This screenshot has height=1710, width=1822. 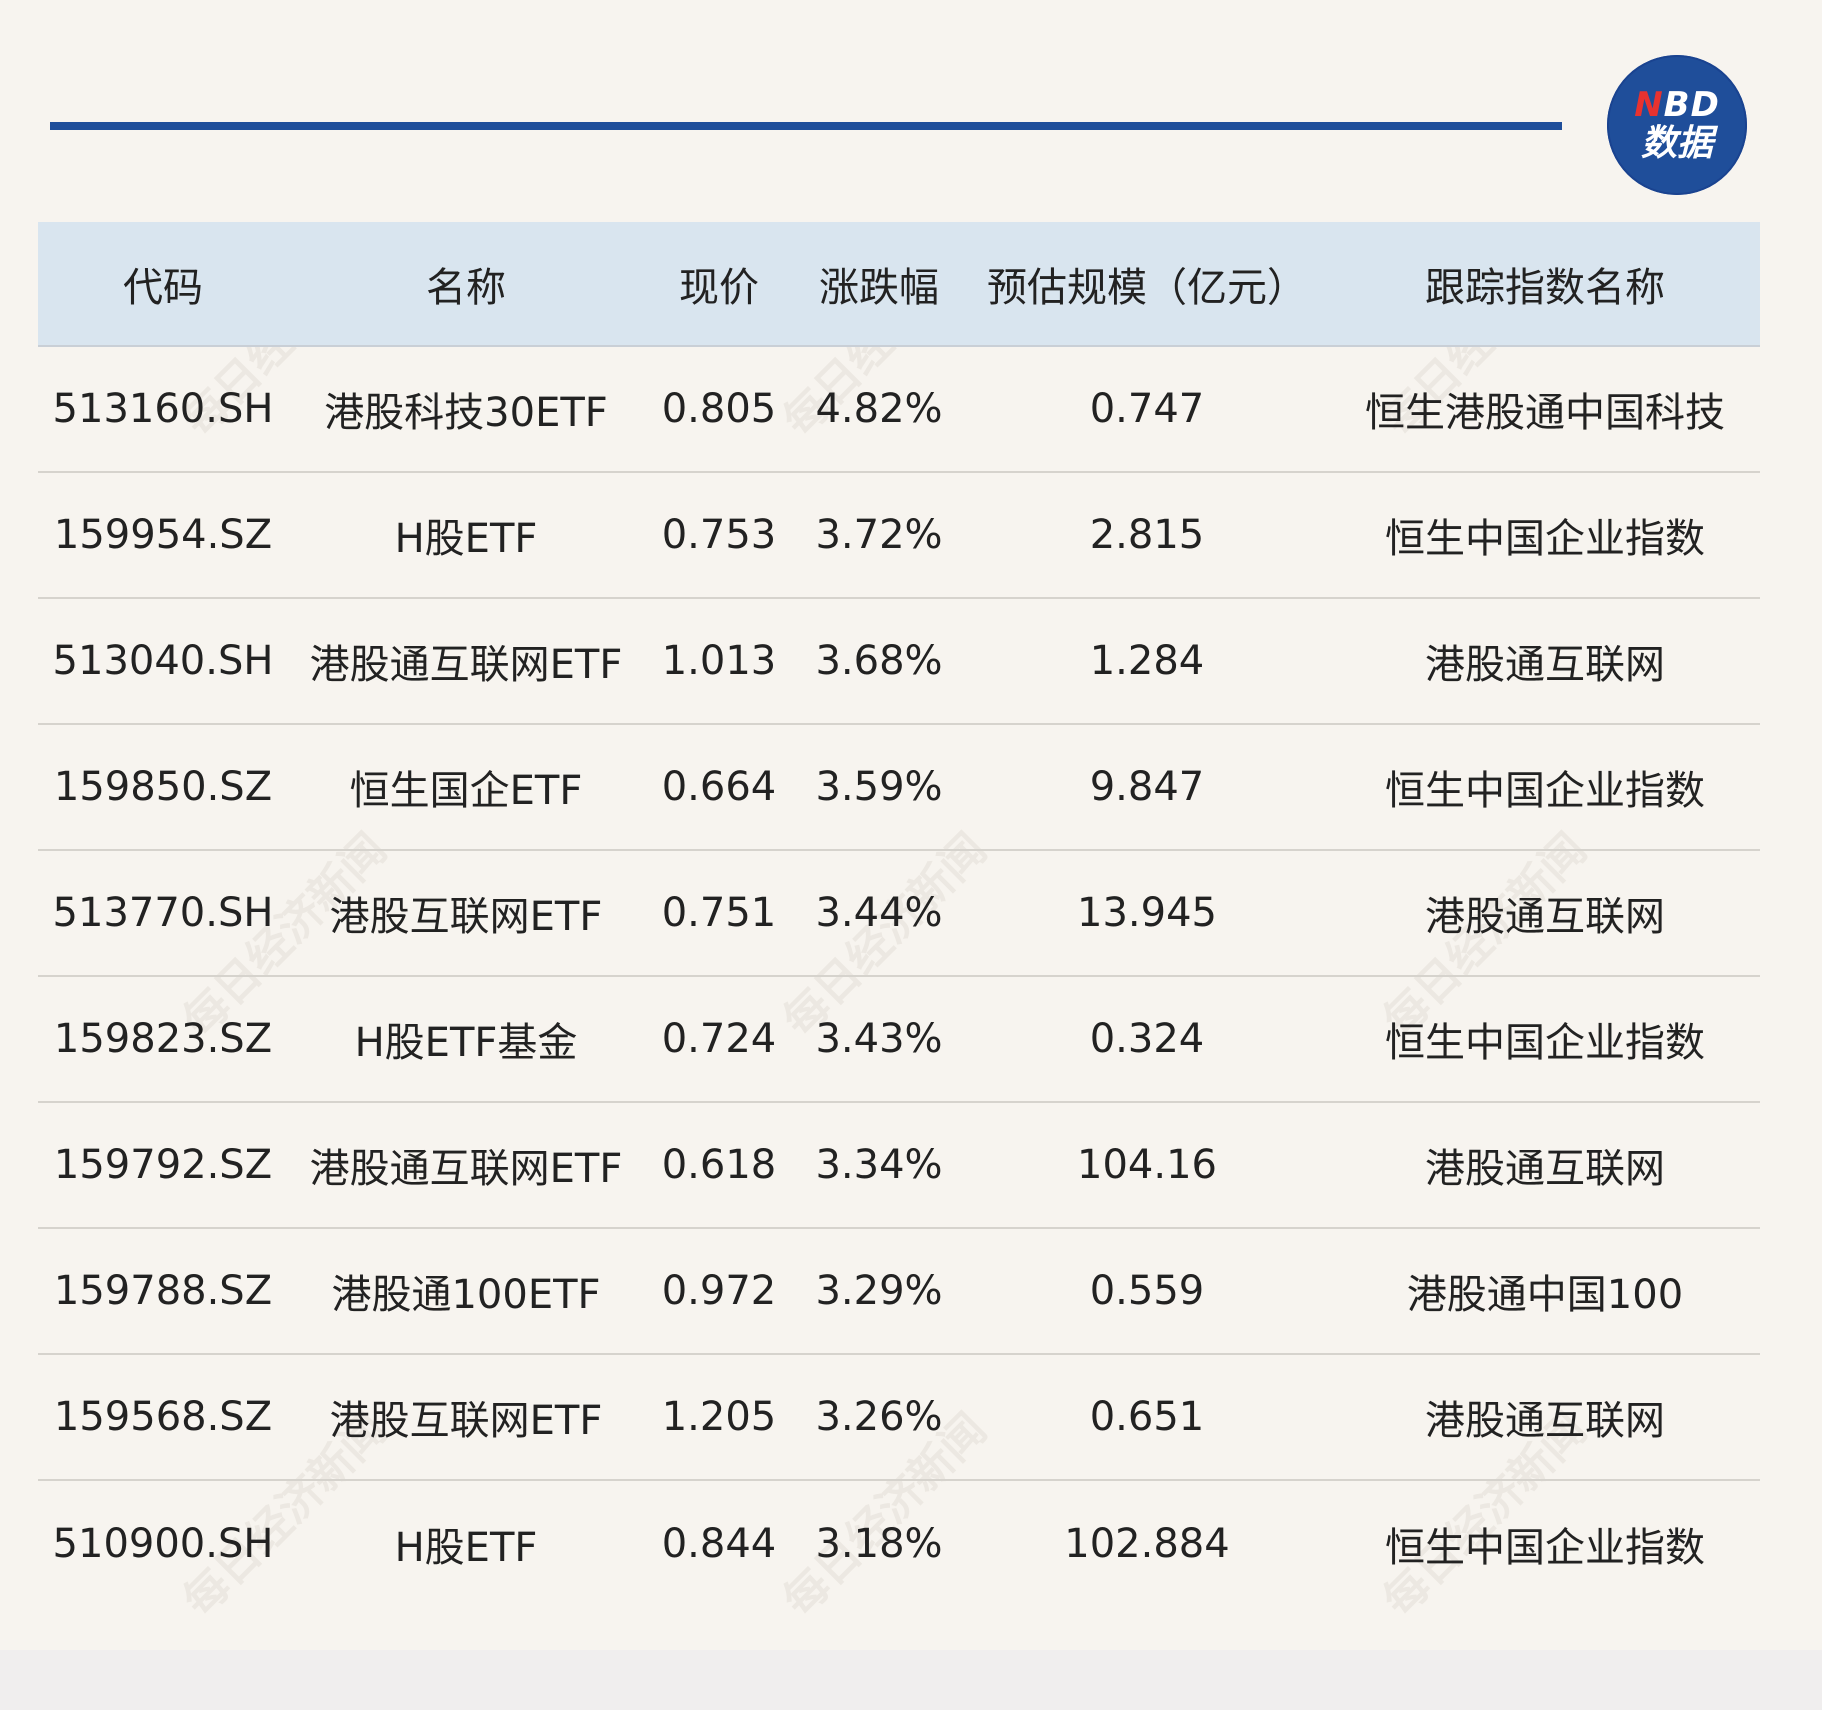 I want to click on table-row: 159792.SZ 港股通互联网ETF 0.618 3.34% 104.16 港股通互联网, so click(x=899, y=1165).